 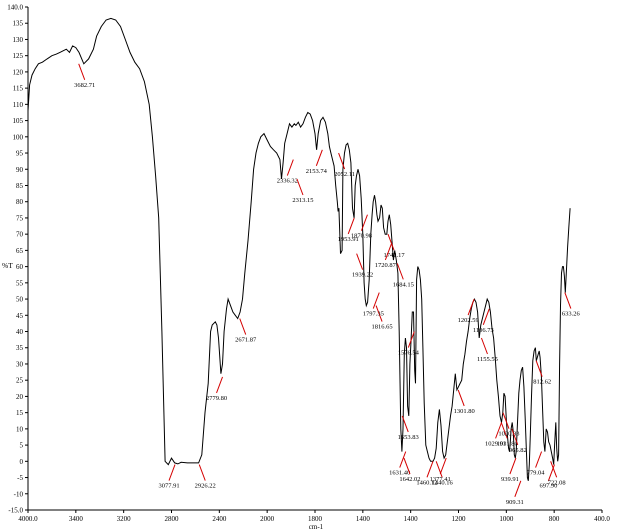 I want to click on x-tick-label: 3200, so click(x=124, y=519).